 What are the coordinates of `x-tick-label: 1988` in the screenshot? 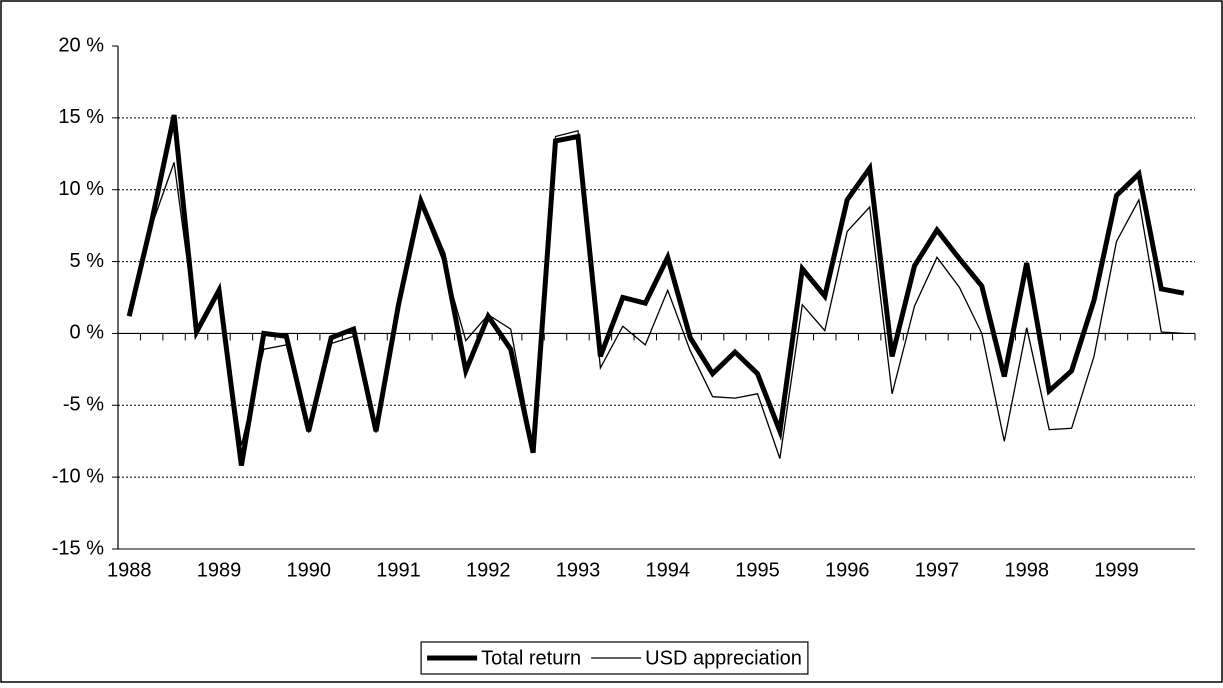 It's located at (129, 570).